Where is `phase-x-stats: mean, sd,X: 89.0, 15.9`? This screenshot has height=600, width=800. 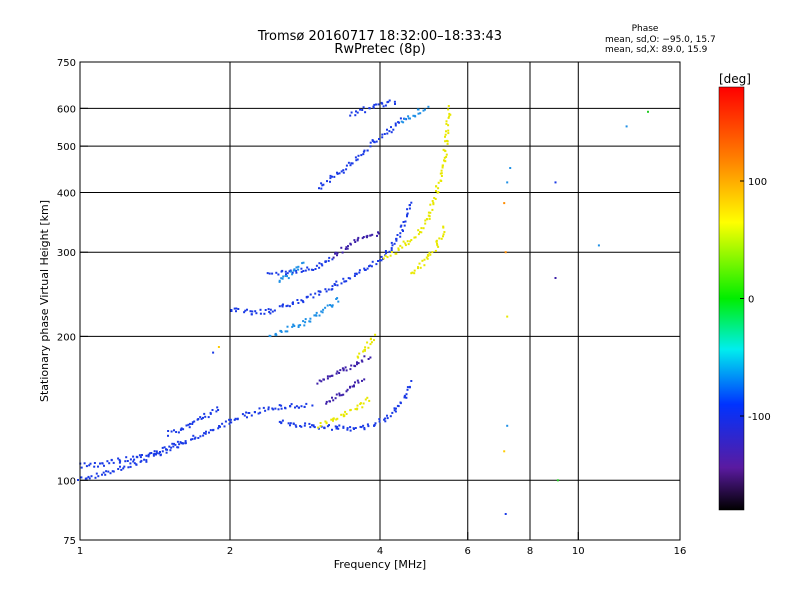 phase-x-stats: mean, sd,X: 89.0, 15.9 is located at coordinates (656, 50).